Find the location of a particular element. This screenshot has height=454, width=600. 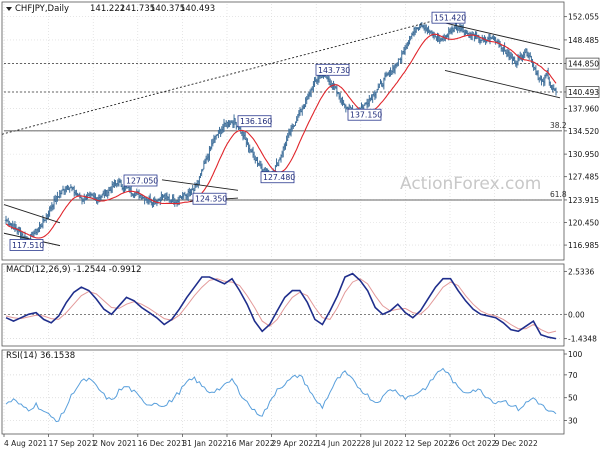

y-tick-label: 137.960 is located at coordinates (583, 108).